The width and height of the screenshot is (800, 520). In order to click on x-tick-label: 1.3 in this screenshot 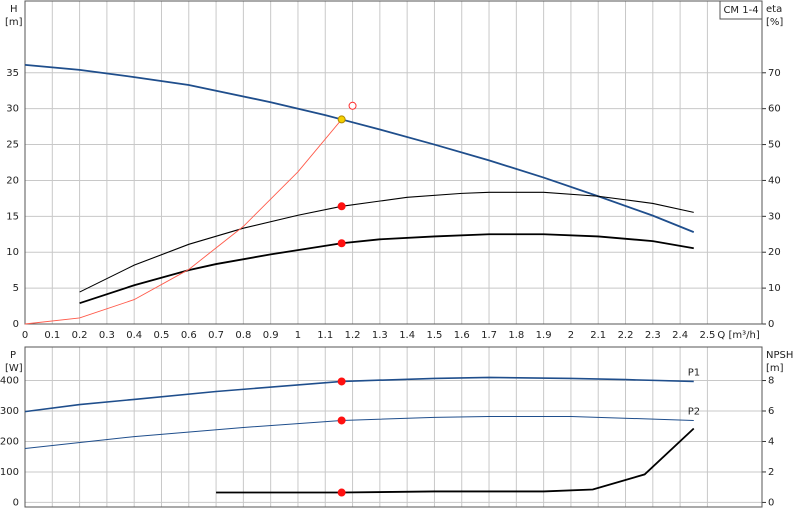, I will do `click(380, 335)`.